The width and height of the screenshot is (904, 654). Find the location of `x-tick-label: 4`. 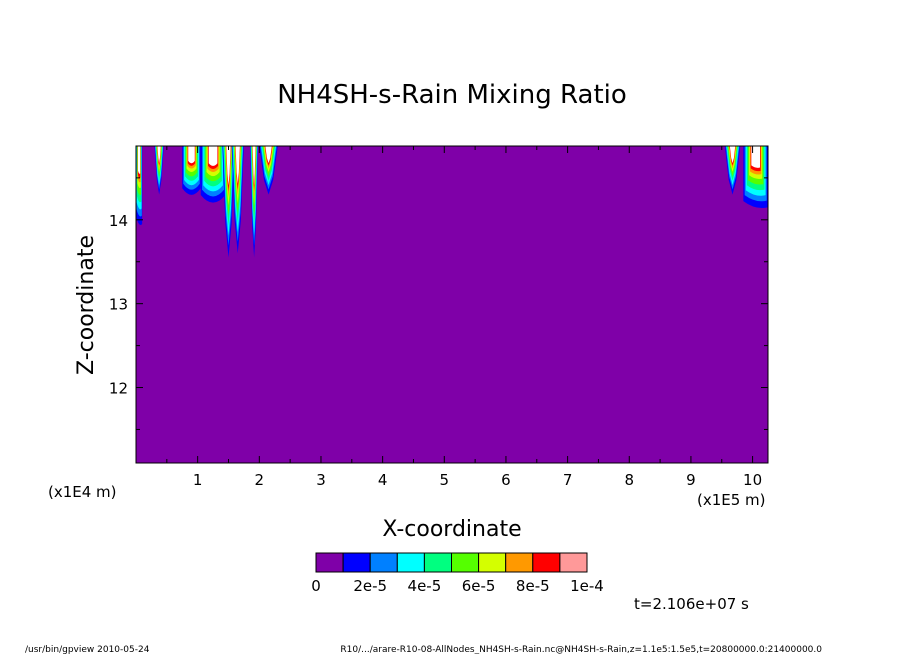

x-tick-label: 4 is located at coordinates (383, 480).